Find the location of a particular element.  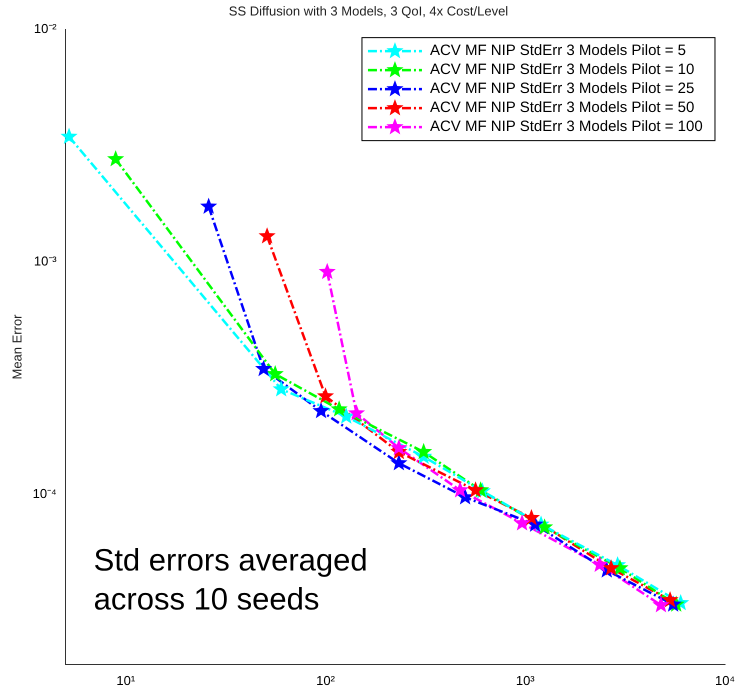

legend-label: ACV MF NIP StdErr 3 Models Pilot = 25 is located at coordinates (562, 89).